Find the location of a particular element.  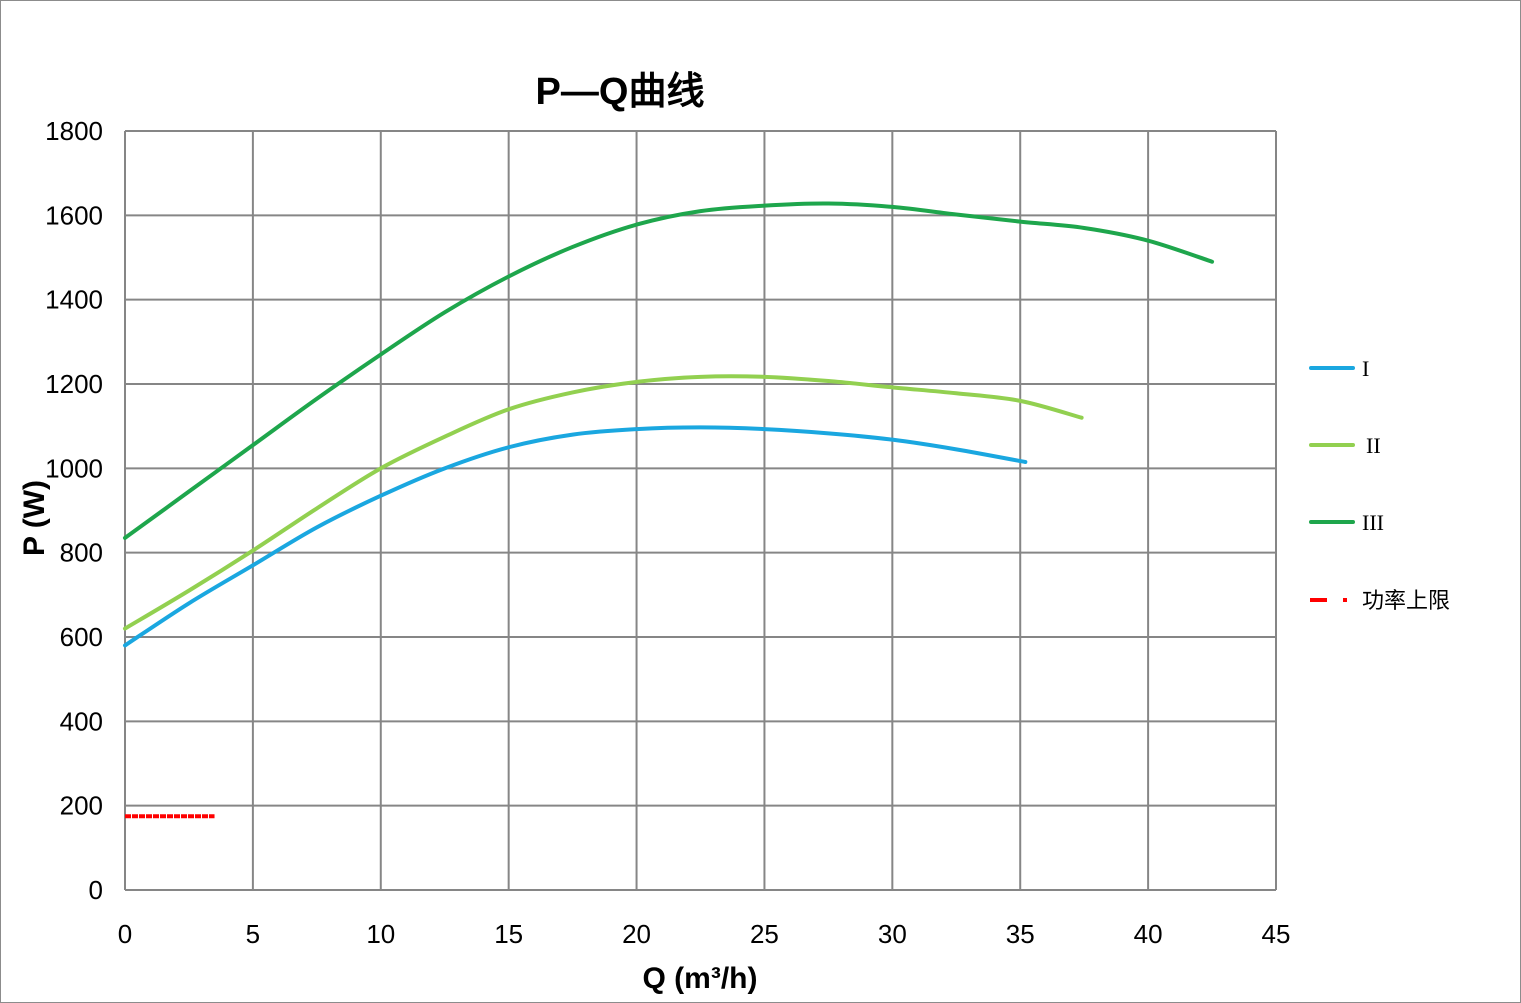

y-tick-label: 200 is located at coordinates (81, 806).